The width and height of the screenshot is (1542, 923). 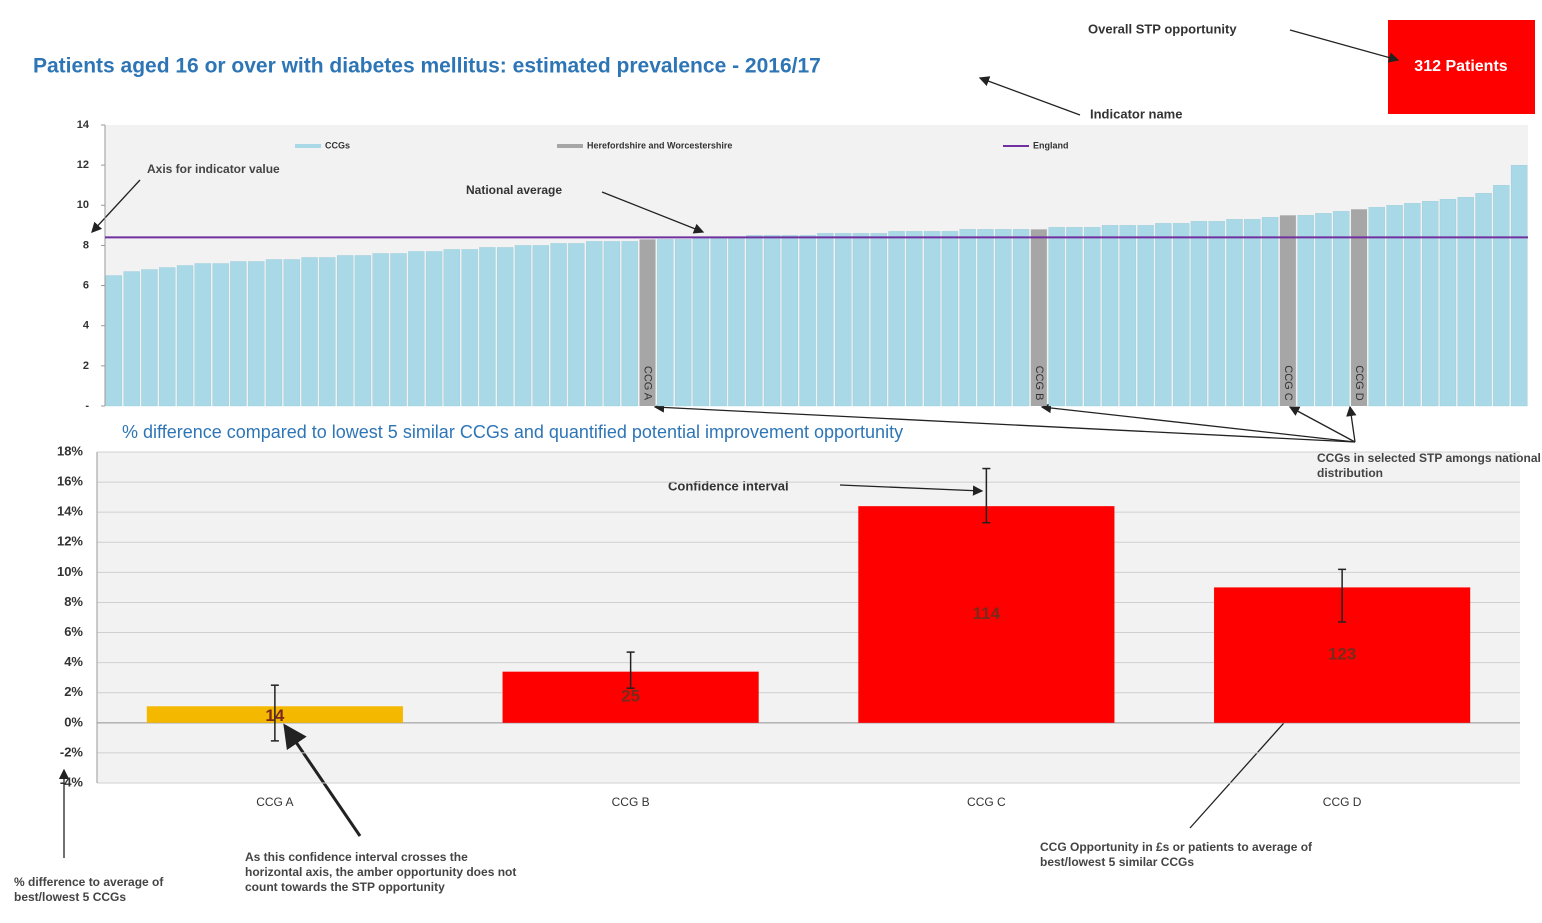 I want to click on y-tick-label: 10, so click(x=83, y=205).